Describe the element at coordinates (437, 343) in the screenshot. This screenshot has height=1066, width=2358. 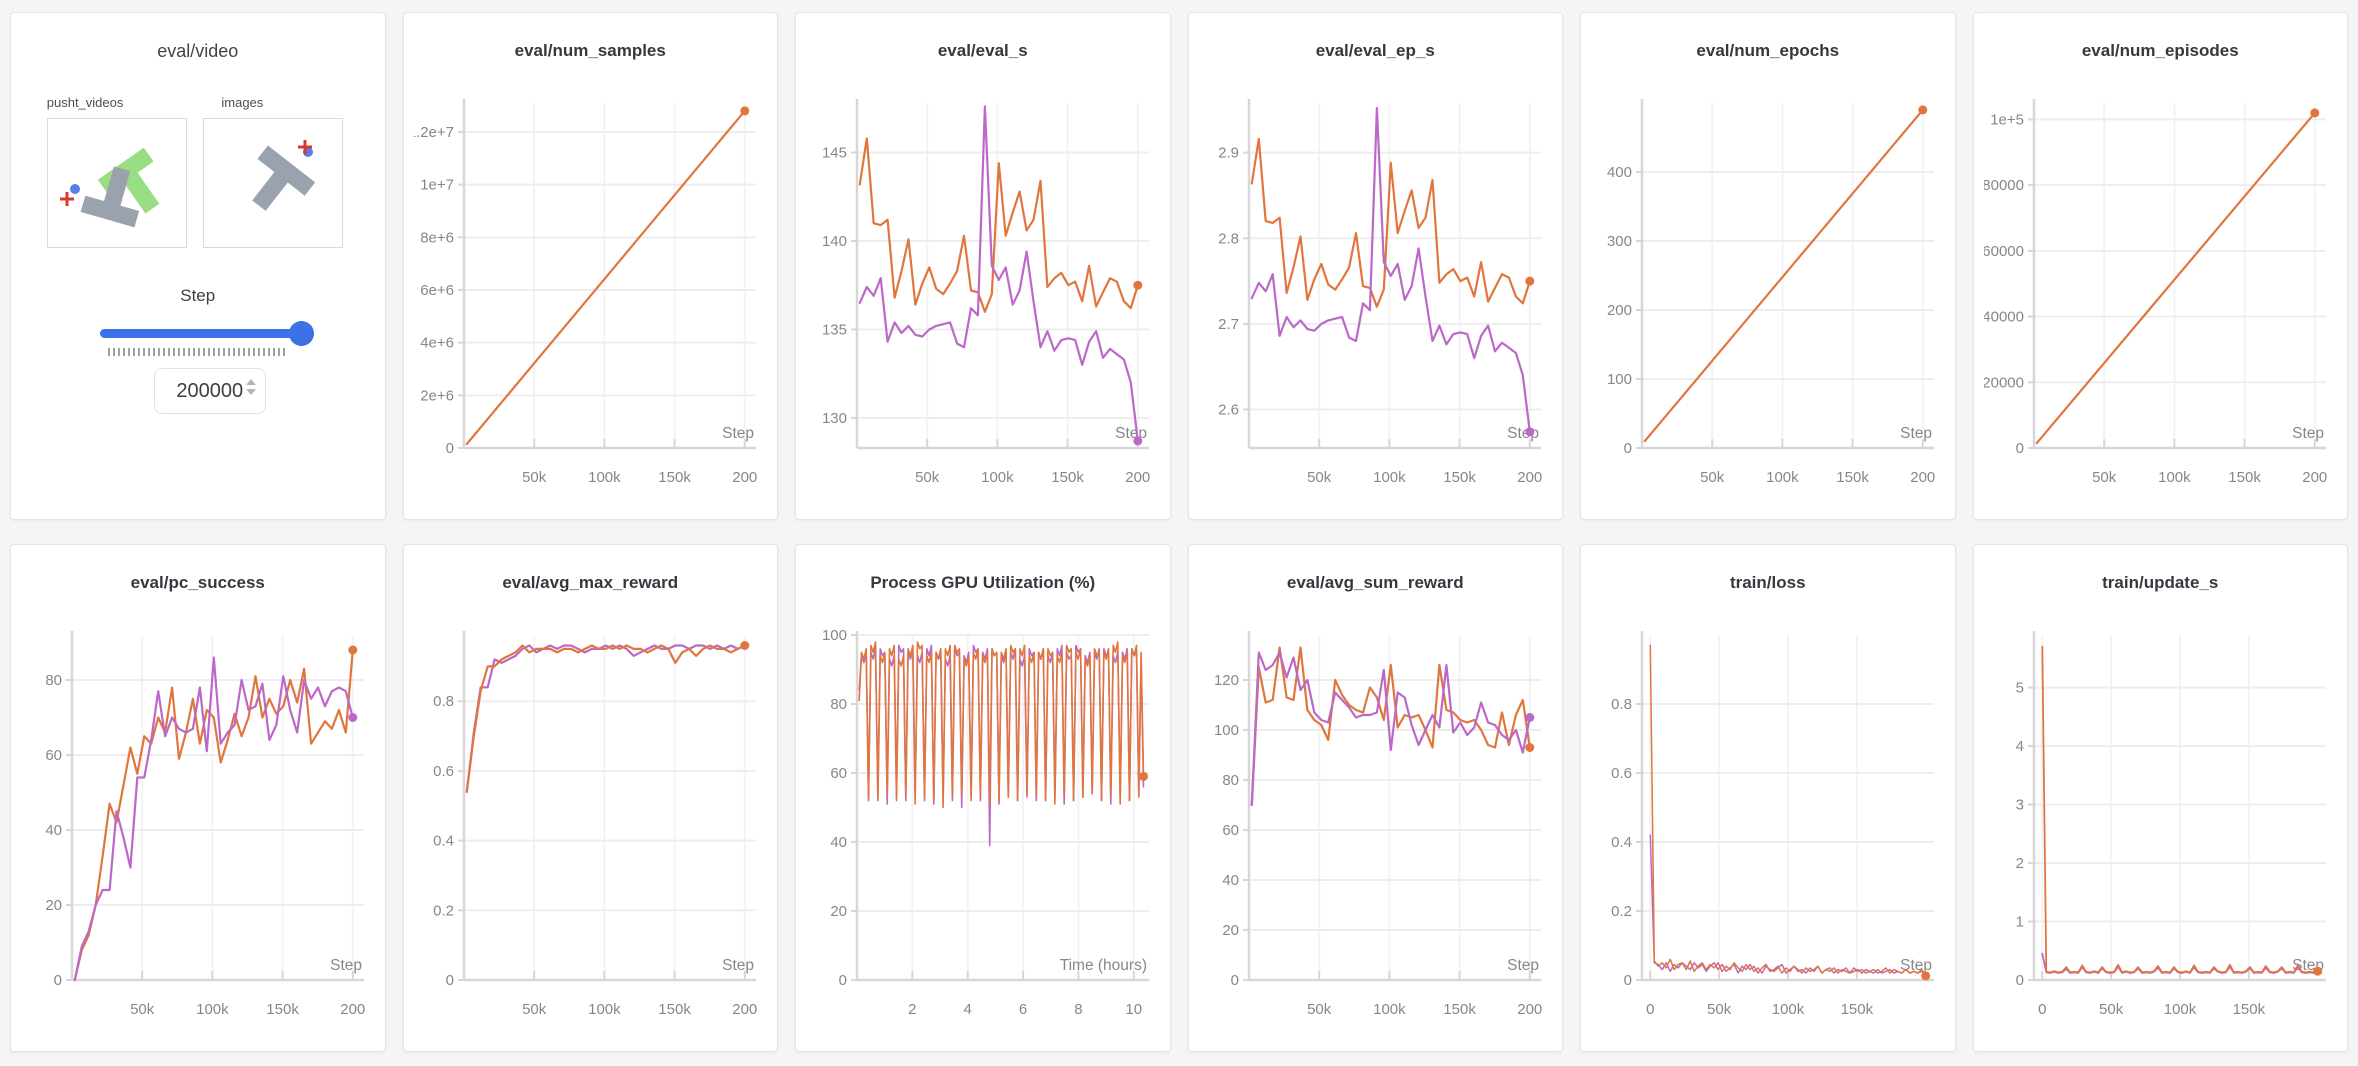
I see `svg-text: 4e+6` at that location.